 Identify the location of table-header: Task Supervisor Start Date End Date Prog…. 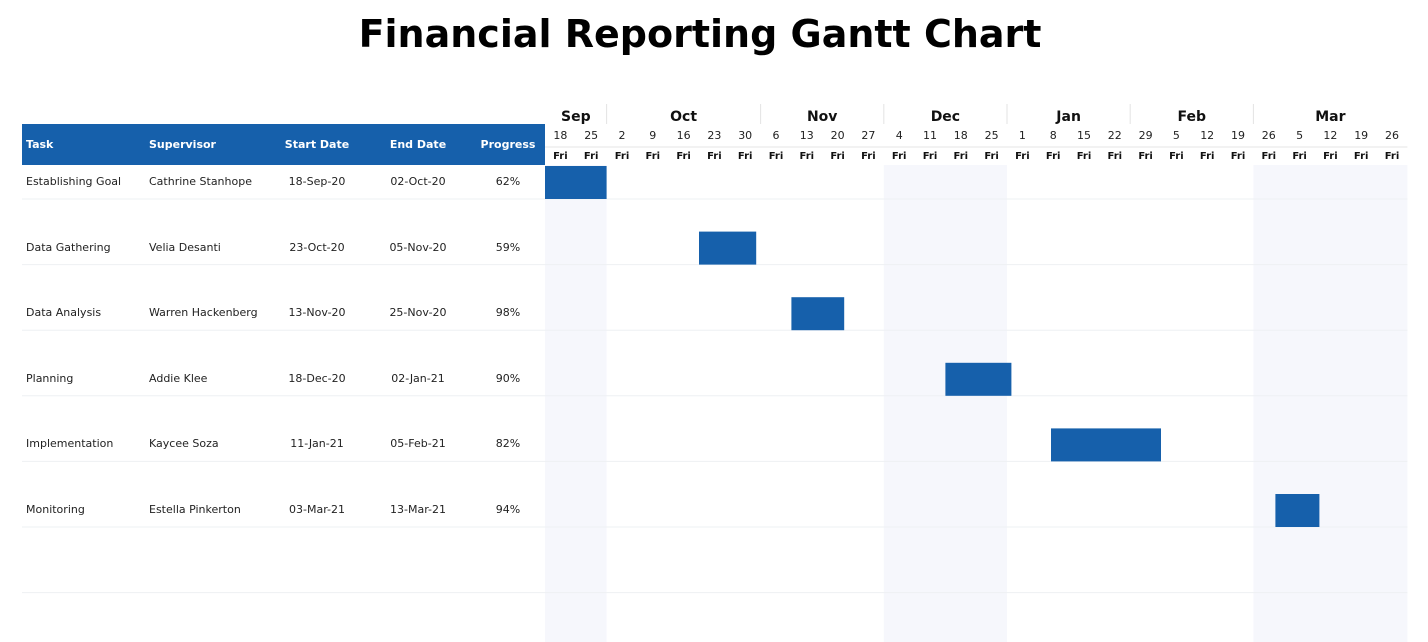
(283, 144).